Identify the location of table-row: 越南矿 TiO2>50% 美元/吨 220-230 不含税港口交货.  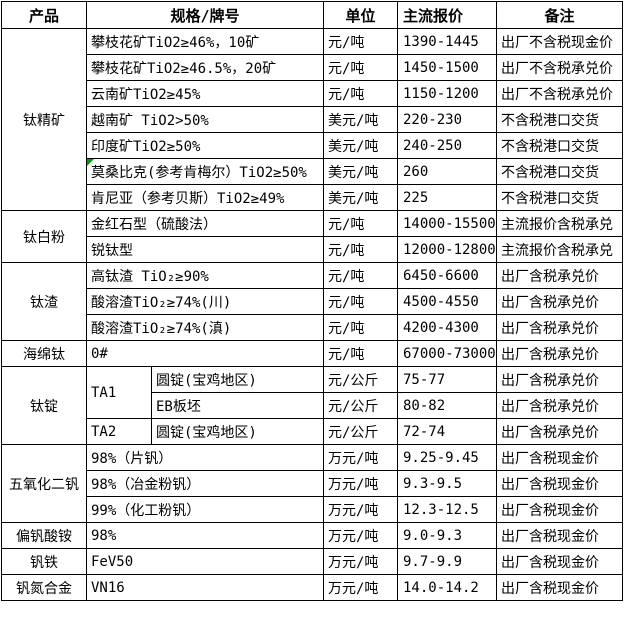
(312, 119).